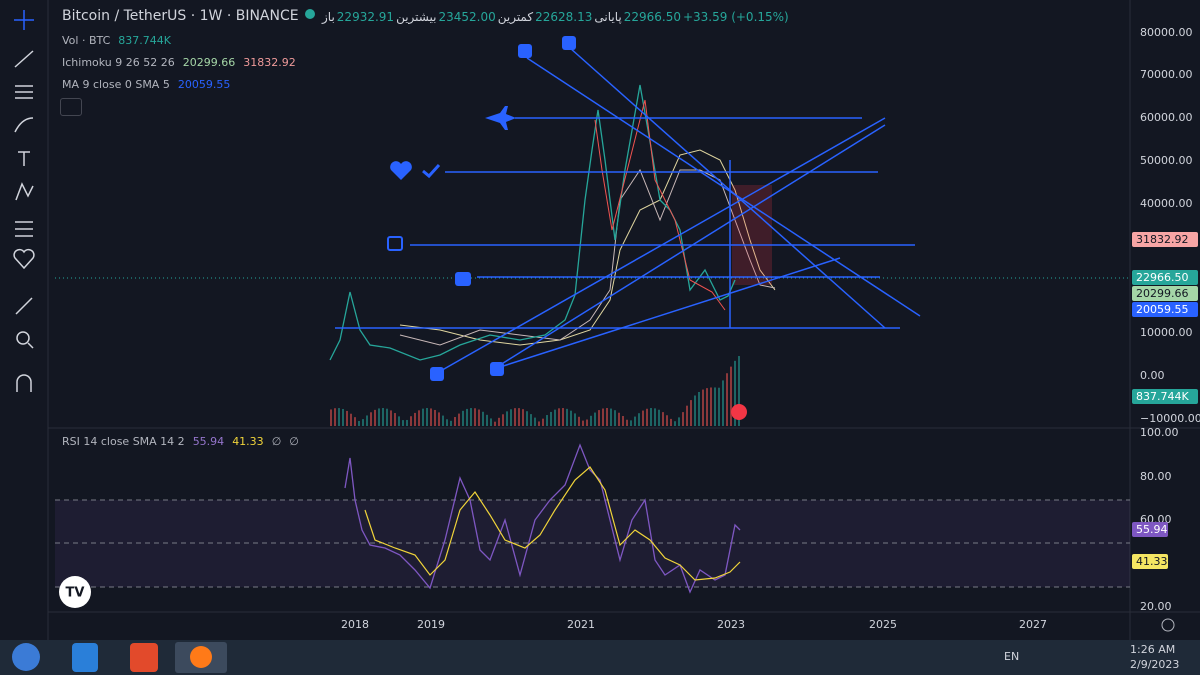 This screenshot has height=675, width=1200. I want to click on tv-logo: TV, so click(75, 592).